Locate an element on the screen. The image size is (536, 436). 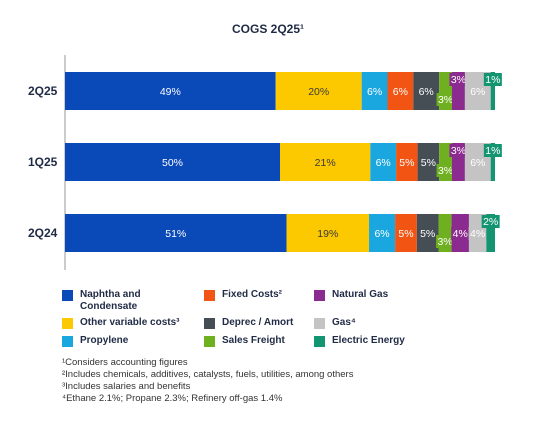
data-label: 50% is located at coordinates (172, 163).